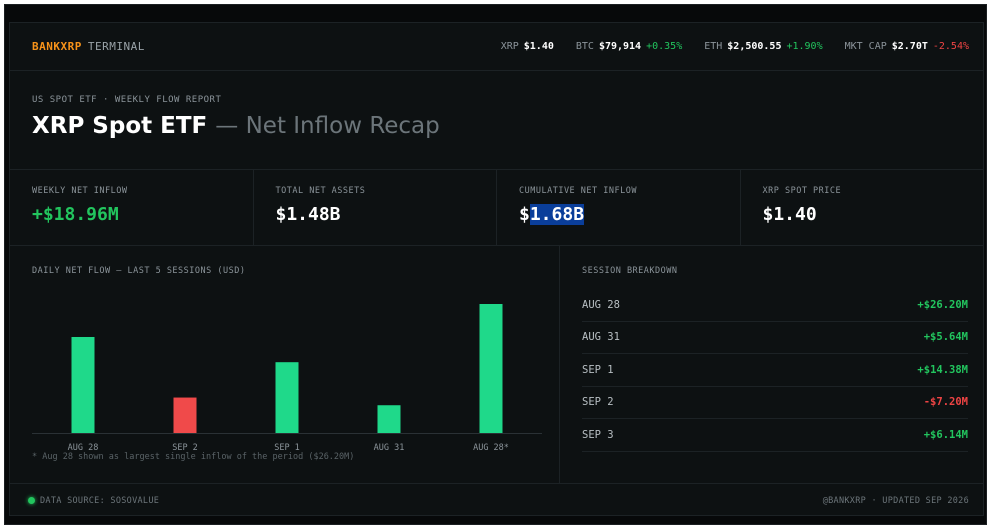 This screenshot has height=529, width=991. Describe the element at coordinates (618, 214) in the screenshot. I see `stat-value: $1.68B` at that location.